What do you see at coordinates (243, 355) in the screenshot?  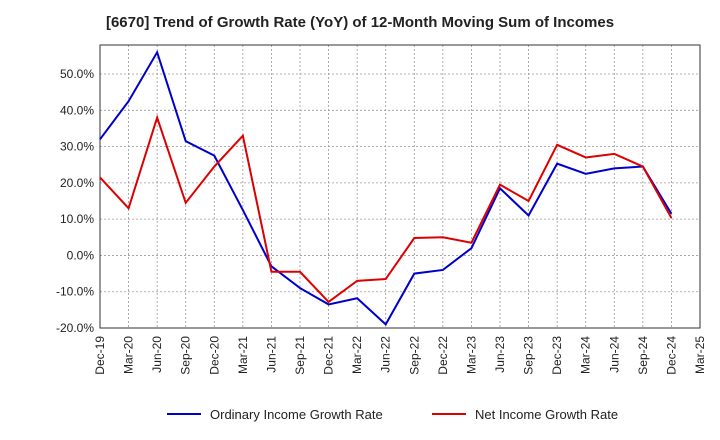 I see `x-tick-label: Mar-21` at bounding box center [243, 355].